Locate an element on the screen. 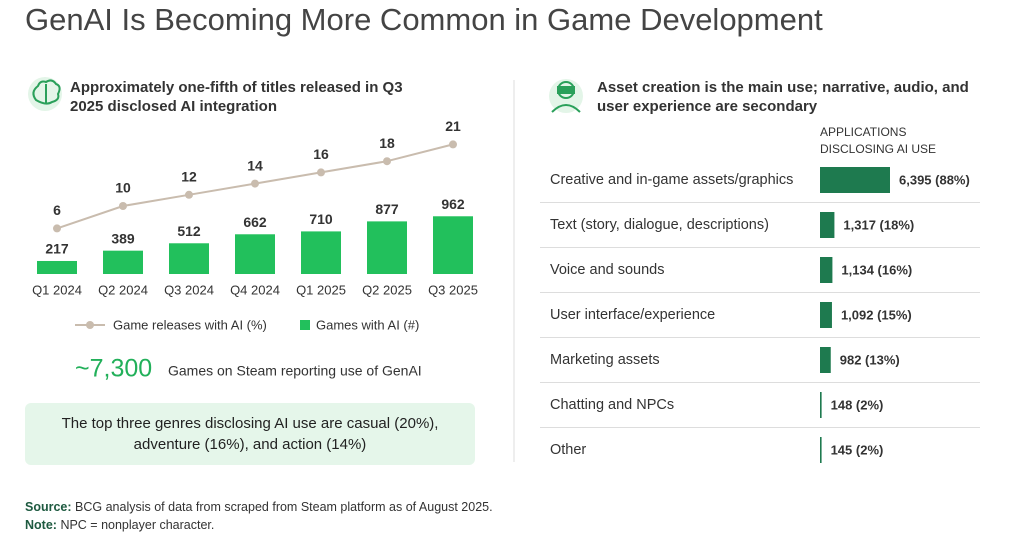  note: Note: NPC = nonplayer character. is located at coordinates (119, 525).